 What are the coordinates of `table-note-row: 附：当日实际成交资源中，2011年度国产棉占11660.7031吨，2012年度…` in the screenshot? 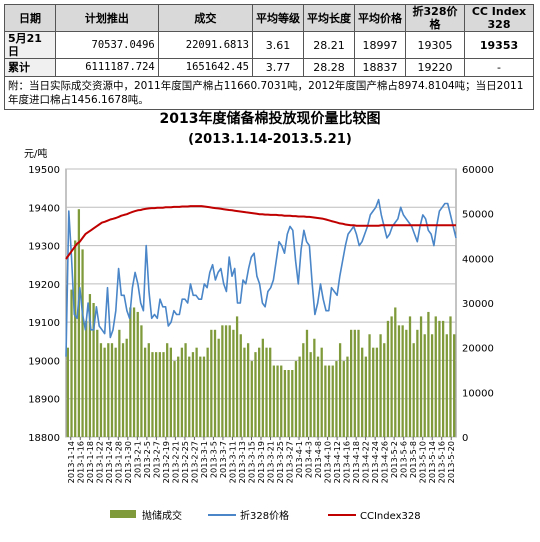 It's located at (269, 93).